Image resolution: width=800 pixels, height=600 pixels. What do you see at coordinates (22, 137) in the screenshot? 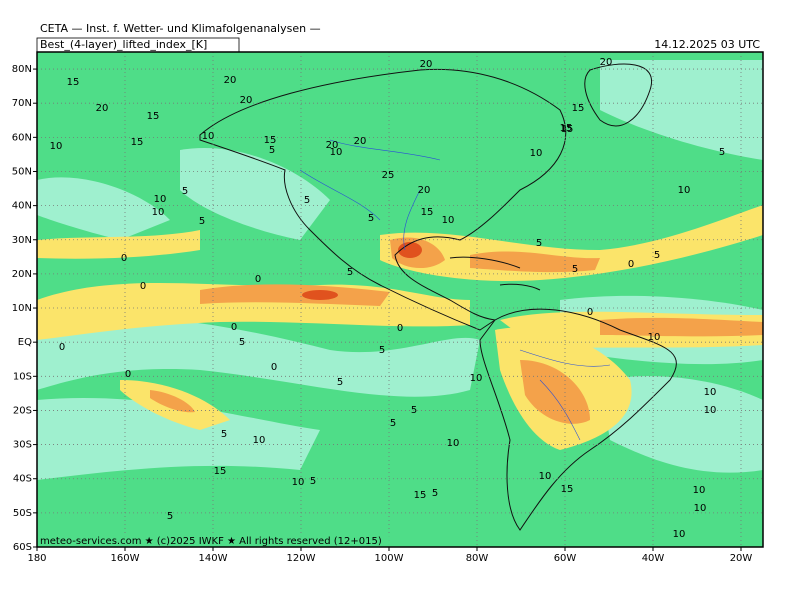
I see `y-tick-label: 60N` at bounding box center [22, 137].